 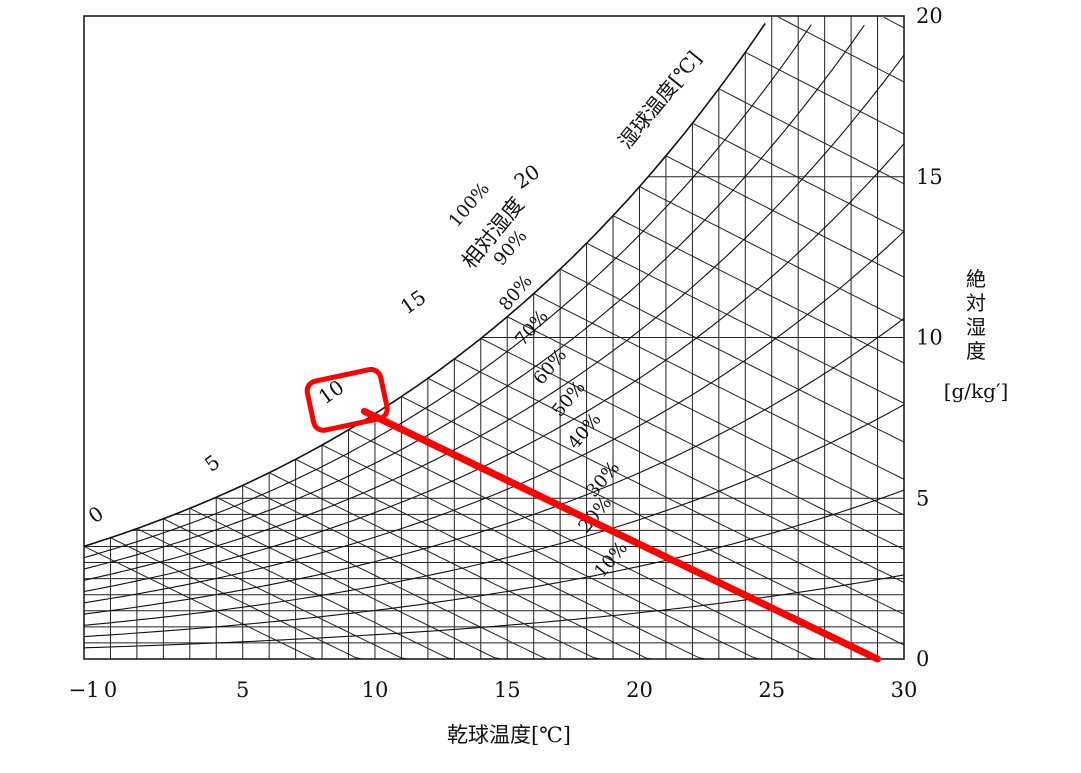 I want to click on wet-bulb-label-20: 20, so click(x=527, y=176).